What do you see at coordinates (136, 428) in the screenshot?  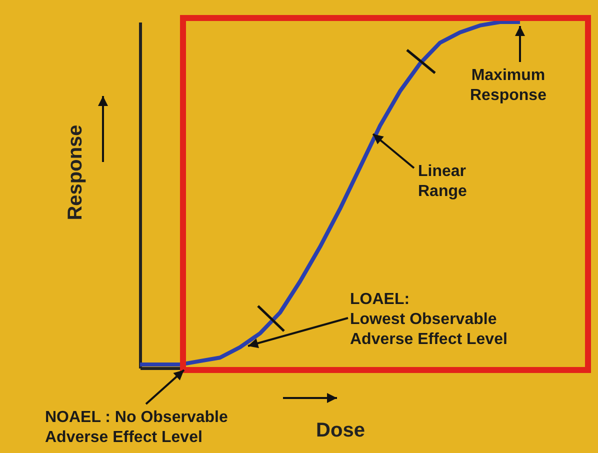 I see `text: NOAEL : No Observable Adverse Effect Level` at bounding box center [136, 428].